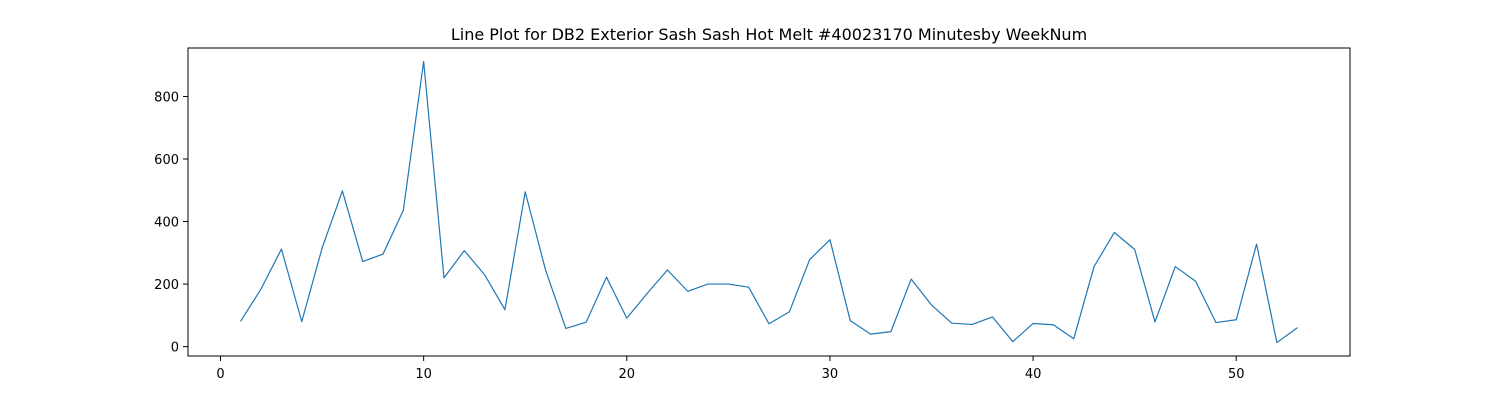 The width and height of the screenshot is (1500, 400). What do you see at coordinates (166, 285) in the screenshot?
I see `y-tick-label: 200` at bounding box center [166, 285].